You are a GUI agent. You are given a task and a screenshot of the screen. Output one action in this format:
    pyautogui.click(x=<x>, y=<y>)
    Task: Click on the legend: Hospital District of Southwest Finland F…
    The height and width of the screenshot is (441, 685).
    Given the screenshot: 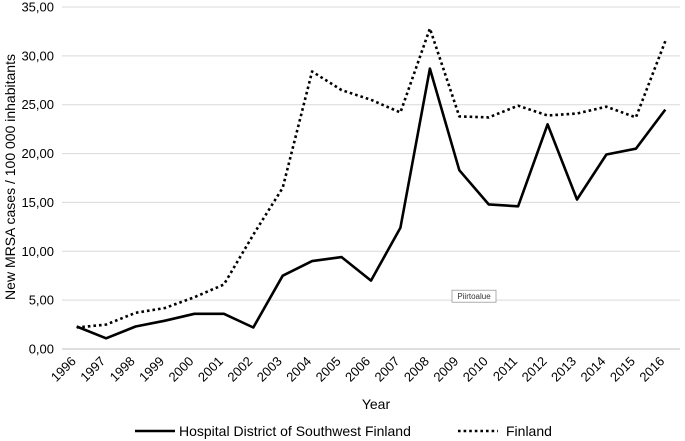 What is the action you would take?
    pyautogui.click(x=343, y=431)
    